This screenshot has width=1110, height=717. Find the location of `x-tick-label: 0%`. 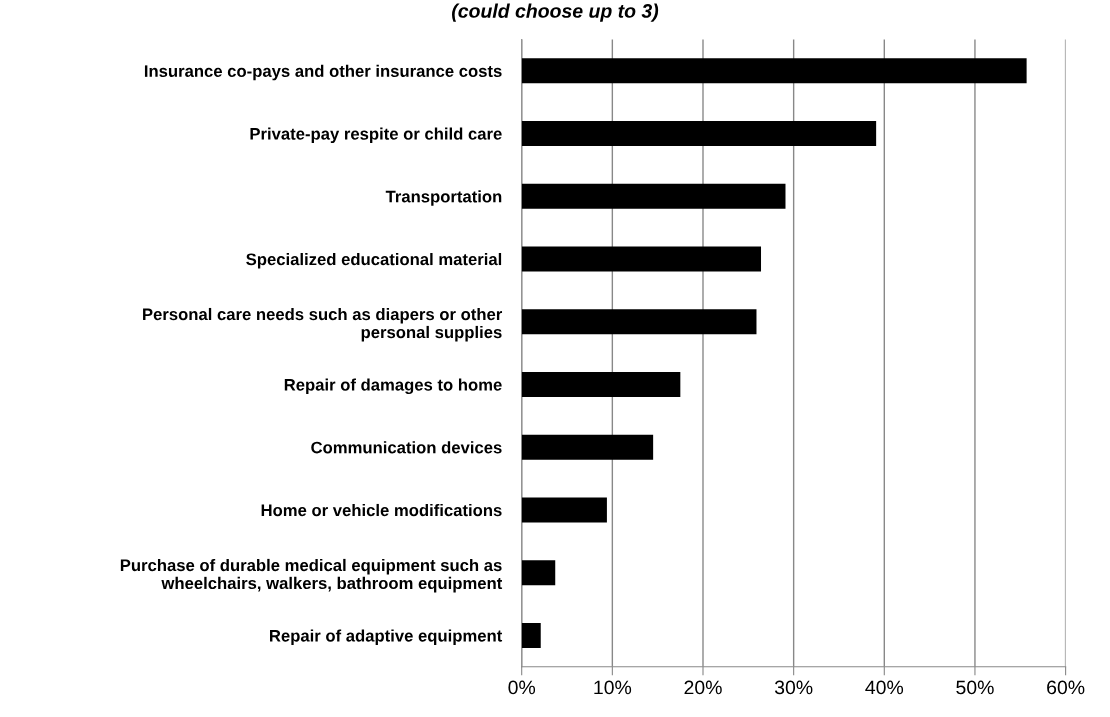

x-tick-label: 0% is located at coordinates (522, 687).